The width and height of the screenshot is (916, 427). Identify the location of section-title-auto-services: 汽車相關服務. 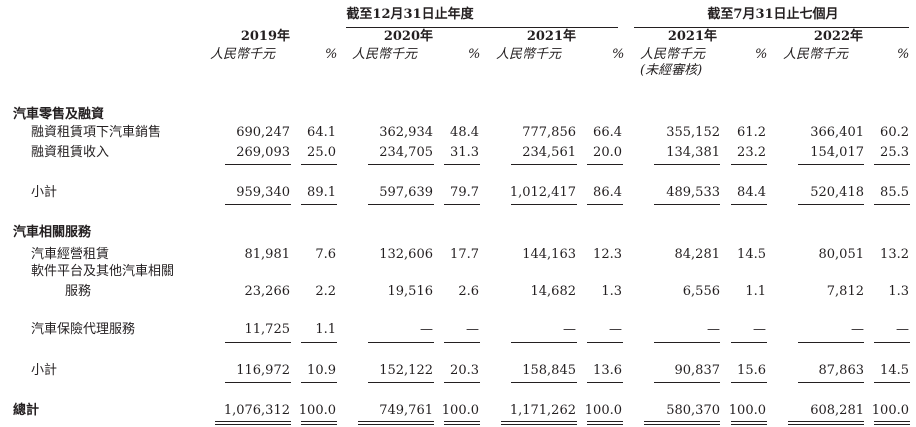
(52, 232).